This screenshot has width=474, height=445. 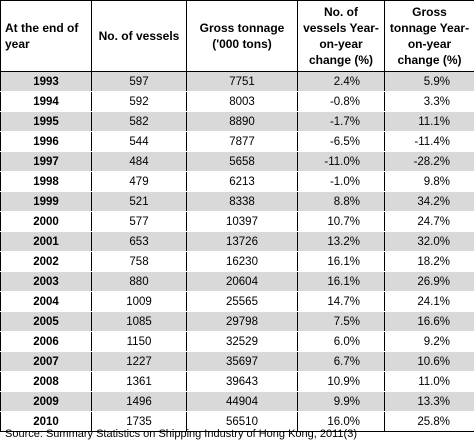 I want to click on cell-vessels-change: 6.7%, so click(x=341, y=361).